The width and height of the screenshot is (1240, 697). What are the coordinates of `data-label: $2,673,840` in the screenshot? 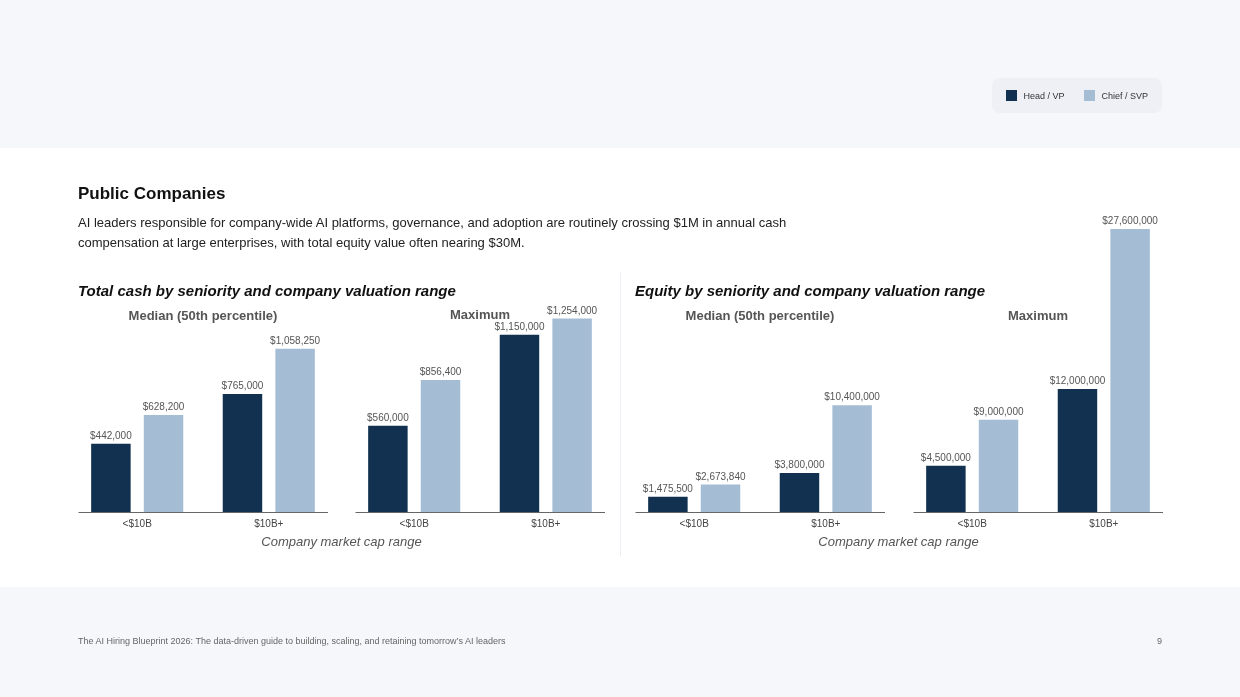 It's located at (720, 476).